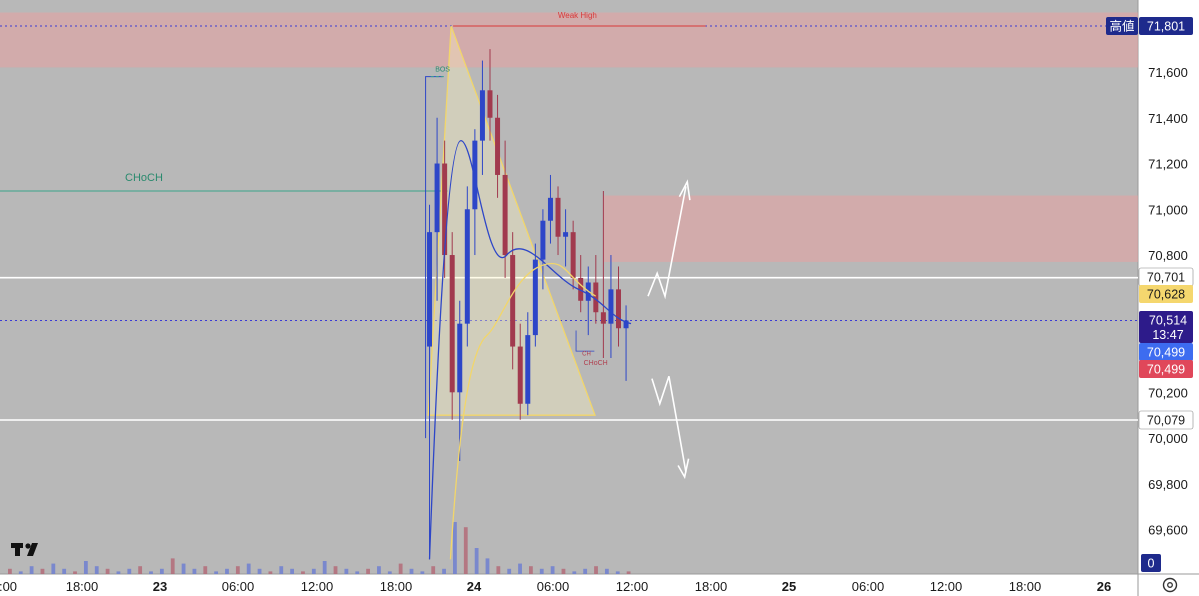  Describe the element at coordinates (32, 549) in the screenshot. I see `logo-slash` at that location.